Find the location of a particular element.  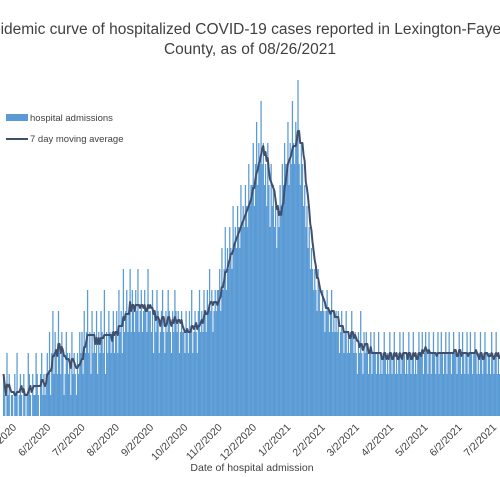

x-tick-label: 1/2/2021 is located at coordinates (274, 440).